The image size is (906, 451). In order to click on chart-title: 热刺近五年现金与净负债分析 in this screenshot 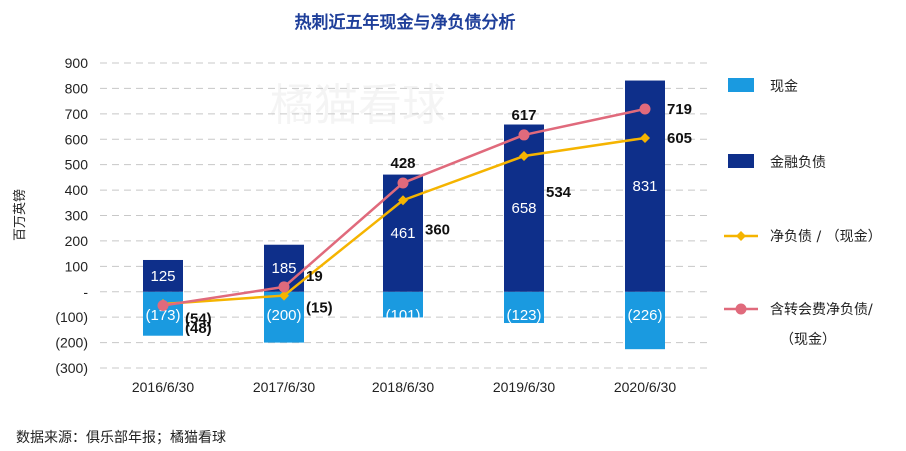, I will do `click(405, 22)`.